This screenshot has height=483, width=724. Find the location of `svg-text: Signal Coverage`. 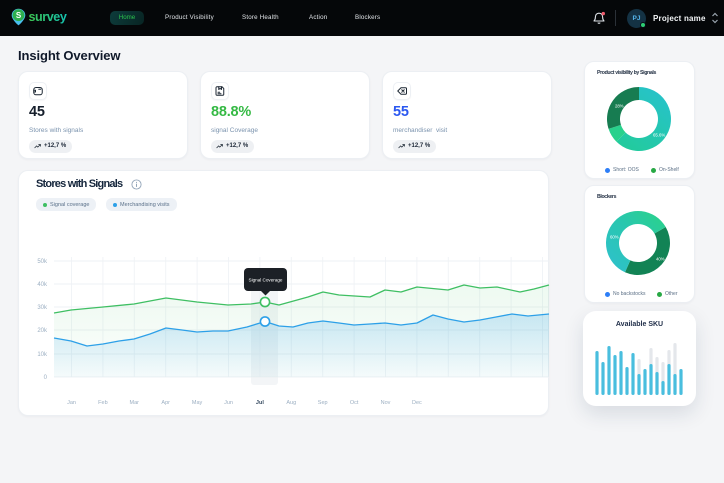

svg-text: Signal Coverage is located at coordinates (266, 280).